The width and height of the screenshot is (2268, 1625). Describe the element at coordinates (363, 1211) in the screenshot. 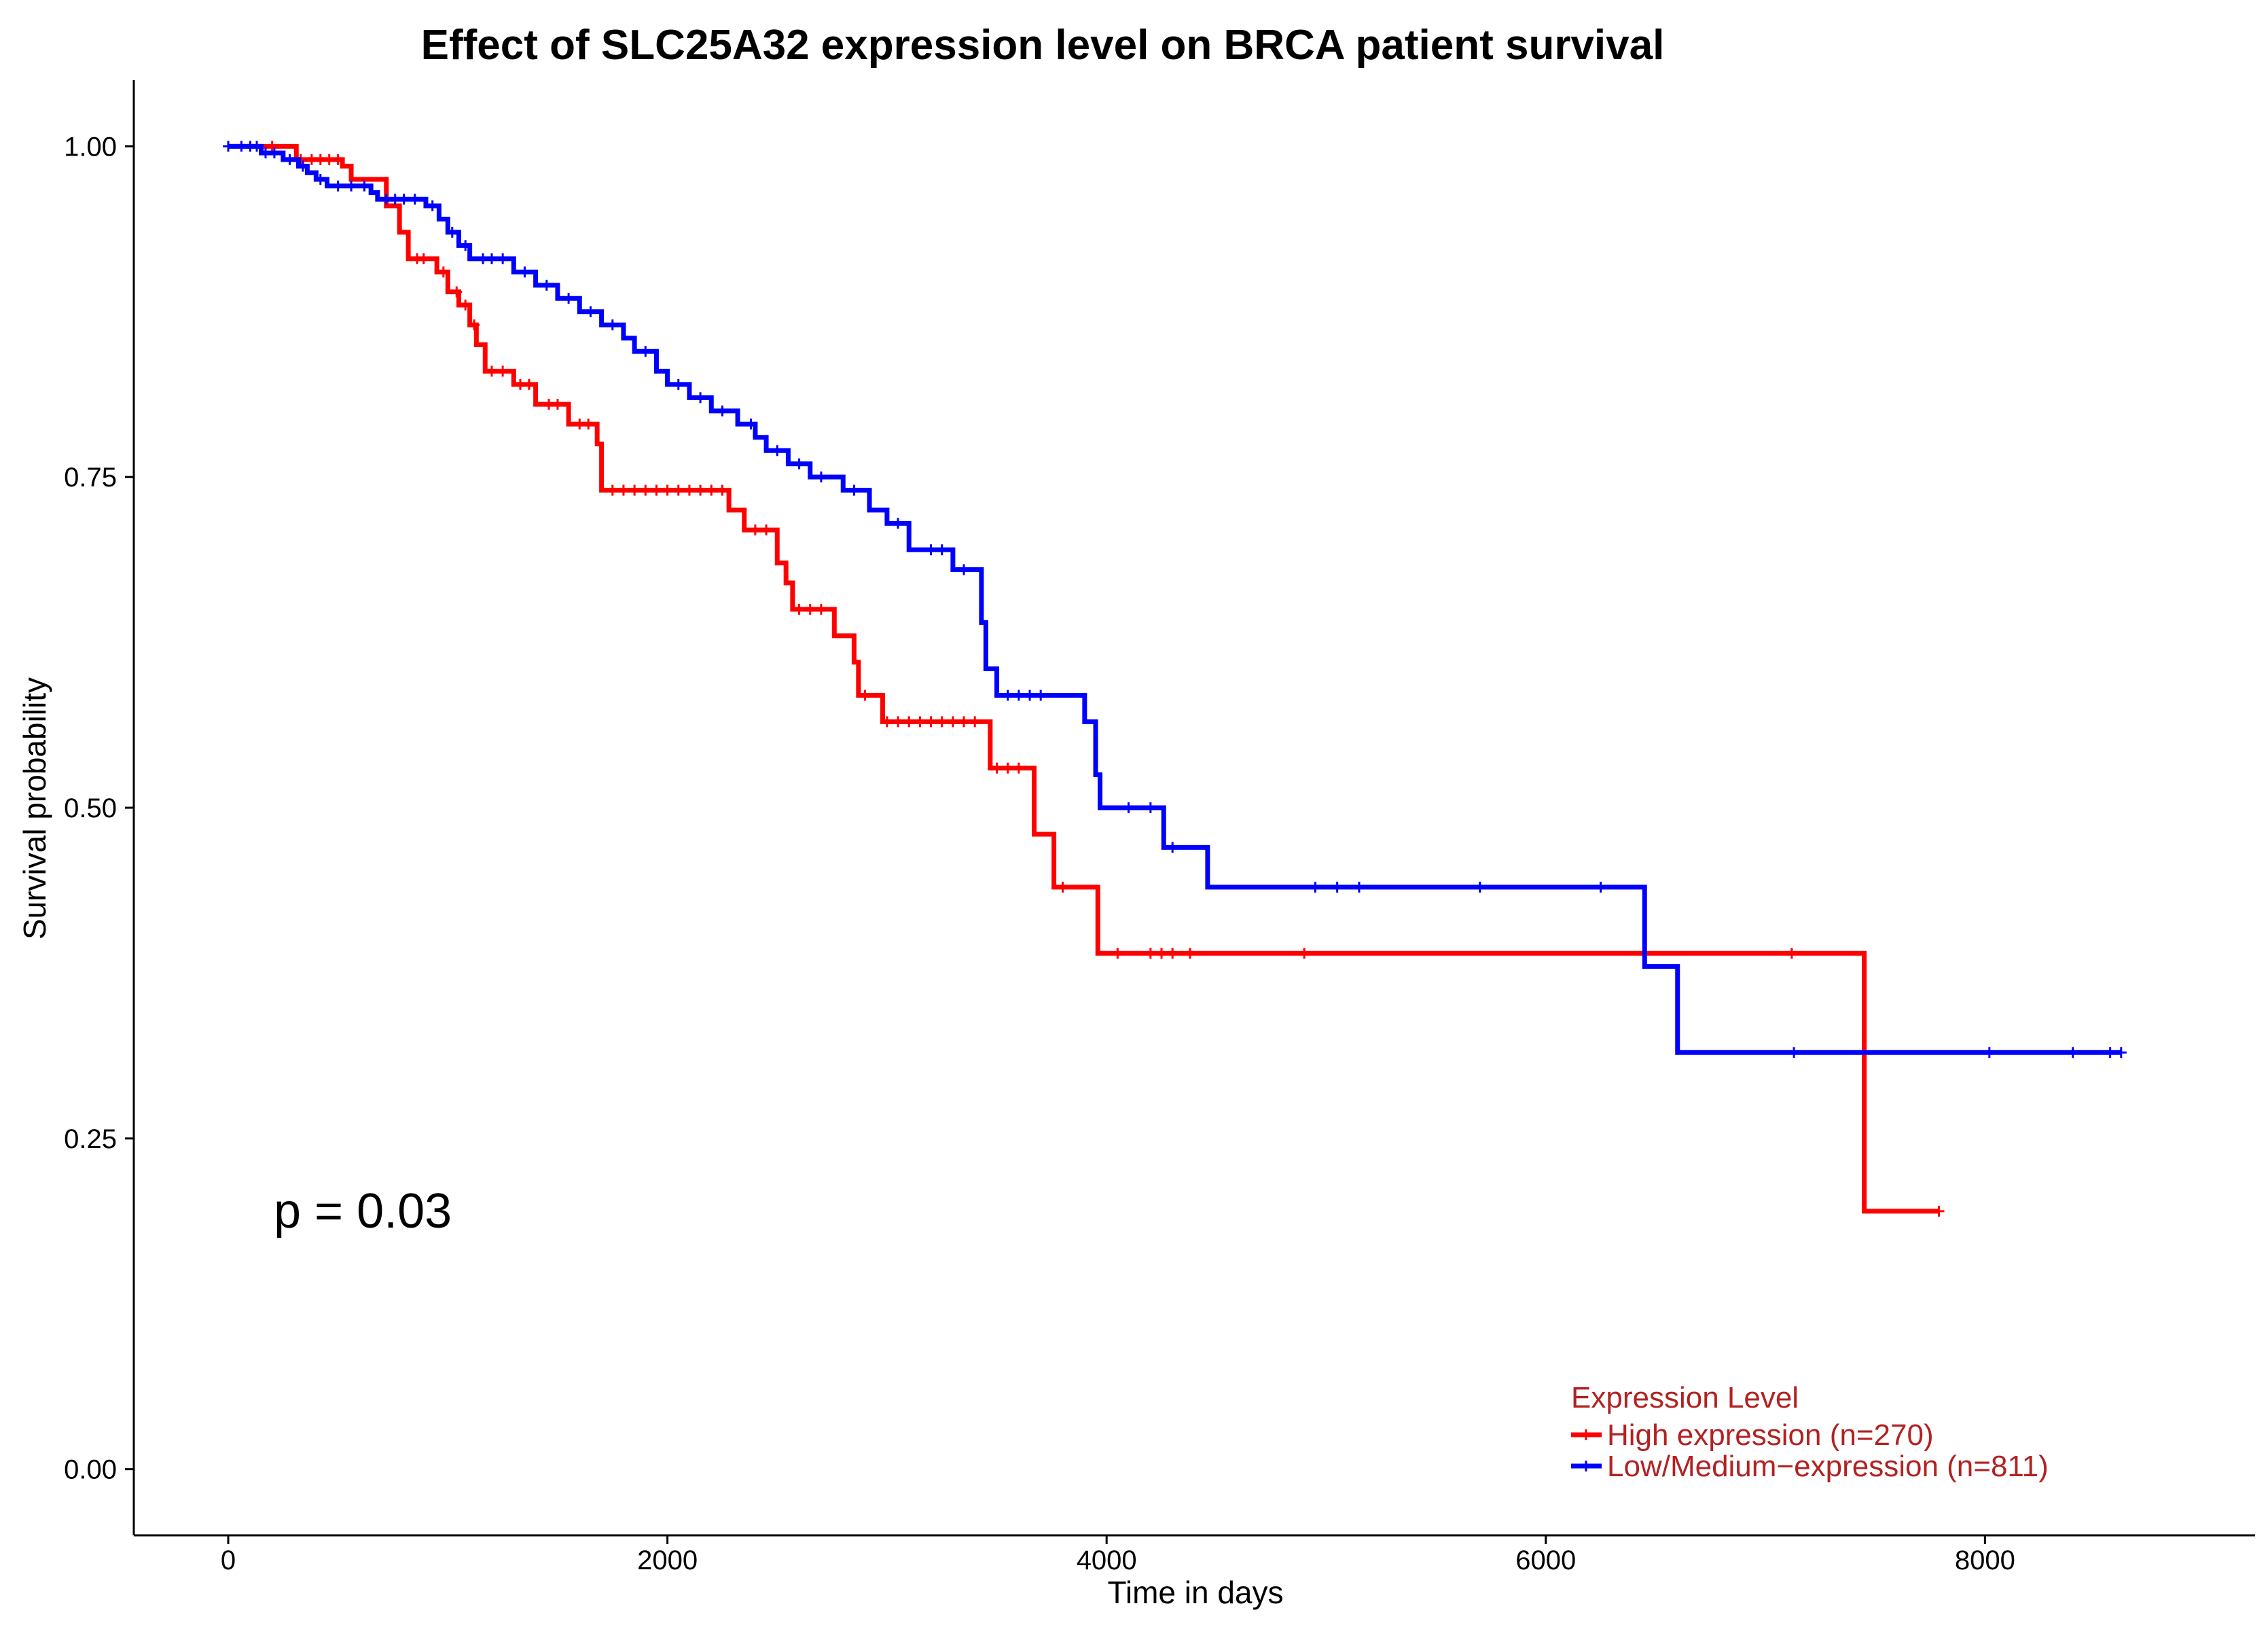

I see `p-value-annotation: p = 0.03` at that location.